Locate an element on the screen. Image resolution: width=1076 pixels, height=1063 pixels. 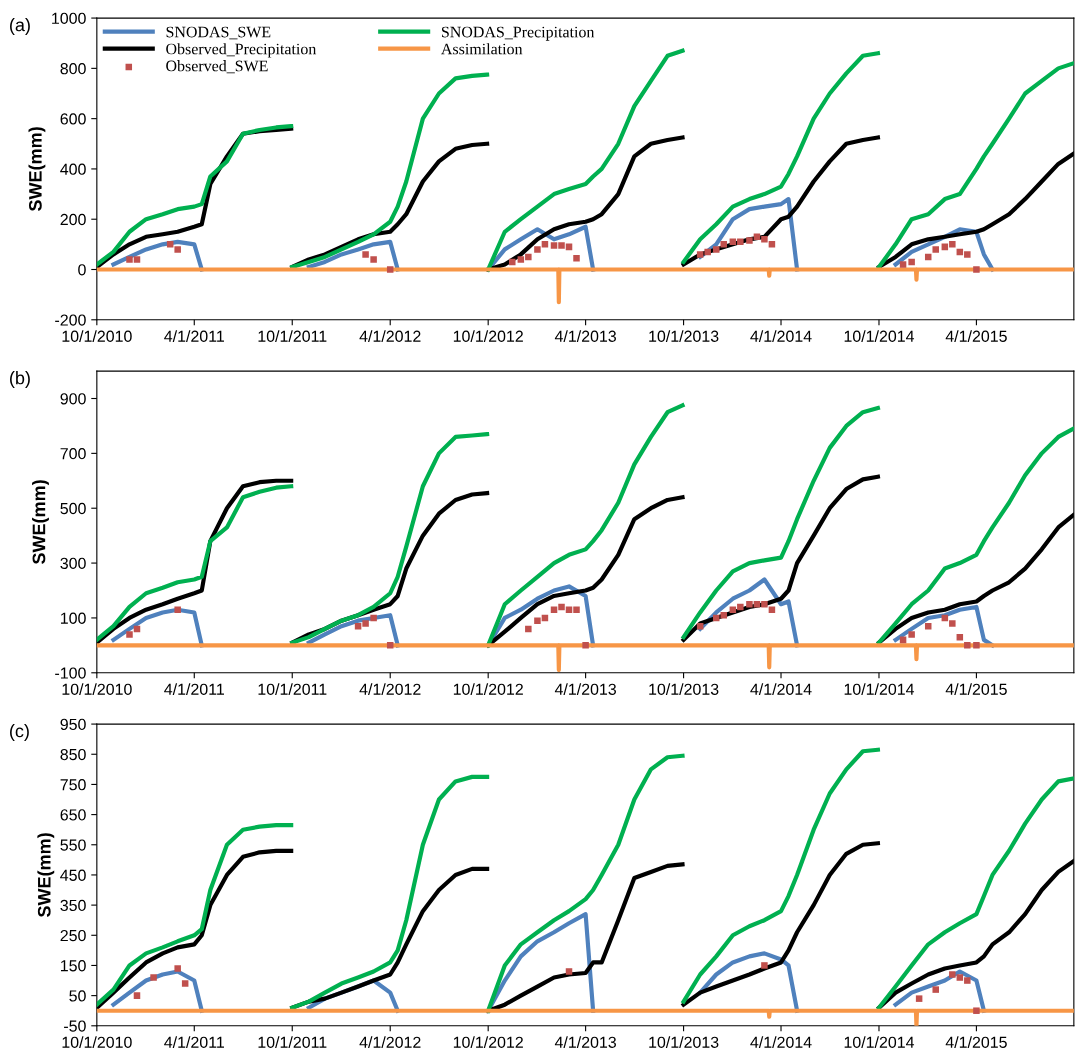
x-tick-label: 10/1/2014 is located at coordinates (879, 336).